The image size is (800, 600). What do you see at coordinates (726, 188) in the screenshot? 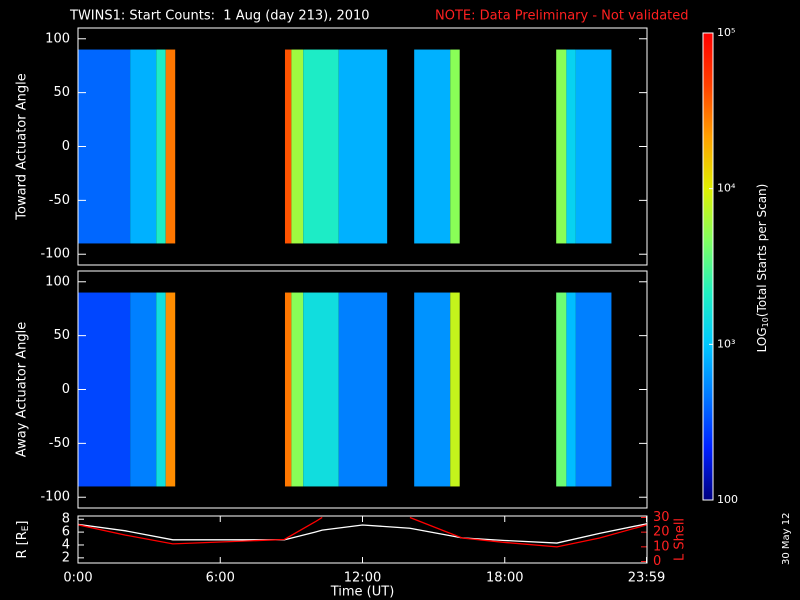
I see `colorbar-tick-label: 10⁴` at bounding box center [726, 188].